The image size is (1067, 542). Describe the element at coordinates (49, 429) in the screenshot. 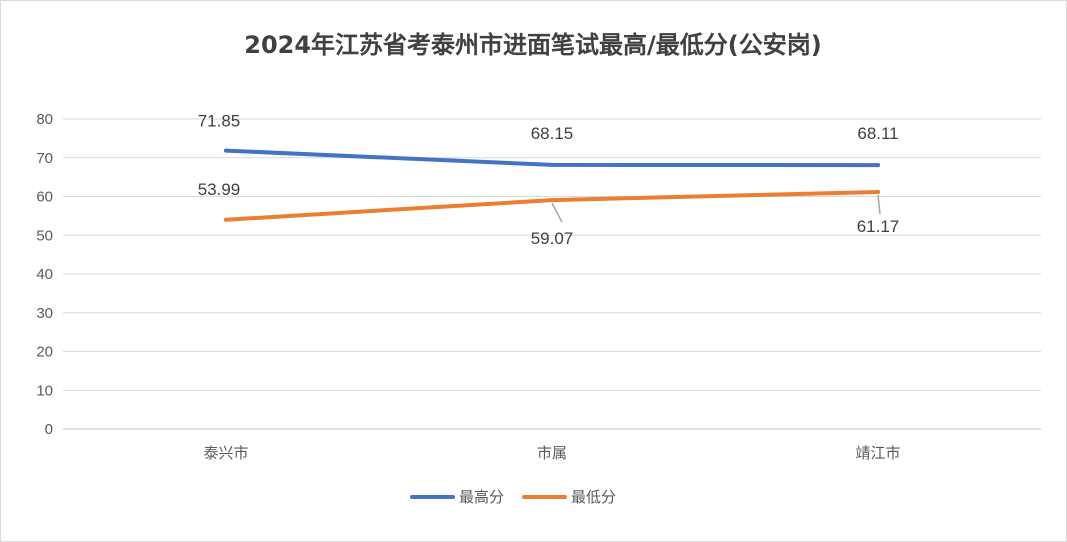

I see `y-tick-label: 0` at that location.